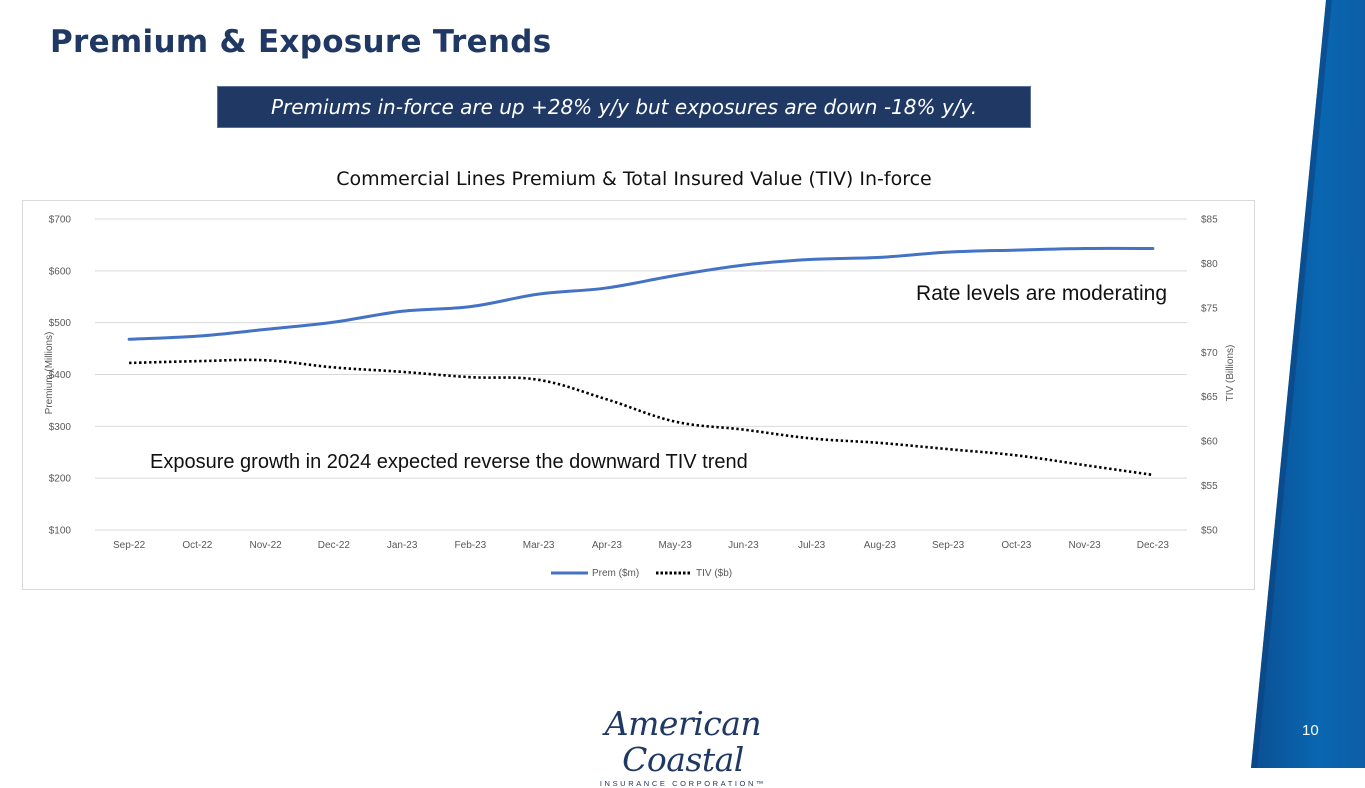 This screenshot has width=1365, height=788. What do you see at coordinates (641, 417) in the screenshot?
I see `series-line-tiv` at bounding box center [641, 417].